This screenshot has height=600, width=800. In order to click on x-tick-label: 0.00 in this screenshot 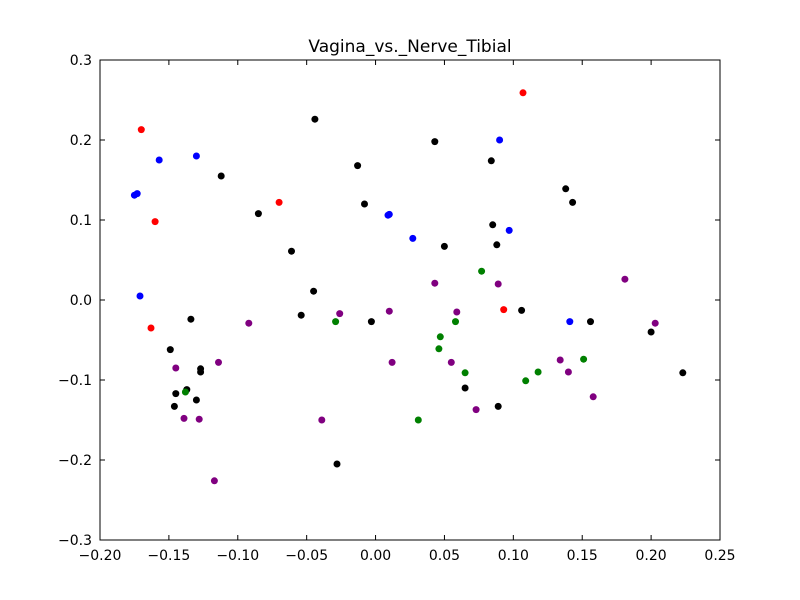, I will do `click(375, 556)`.